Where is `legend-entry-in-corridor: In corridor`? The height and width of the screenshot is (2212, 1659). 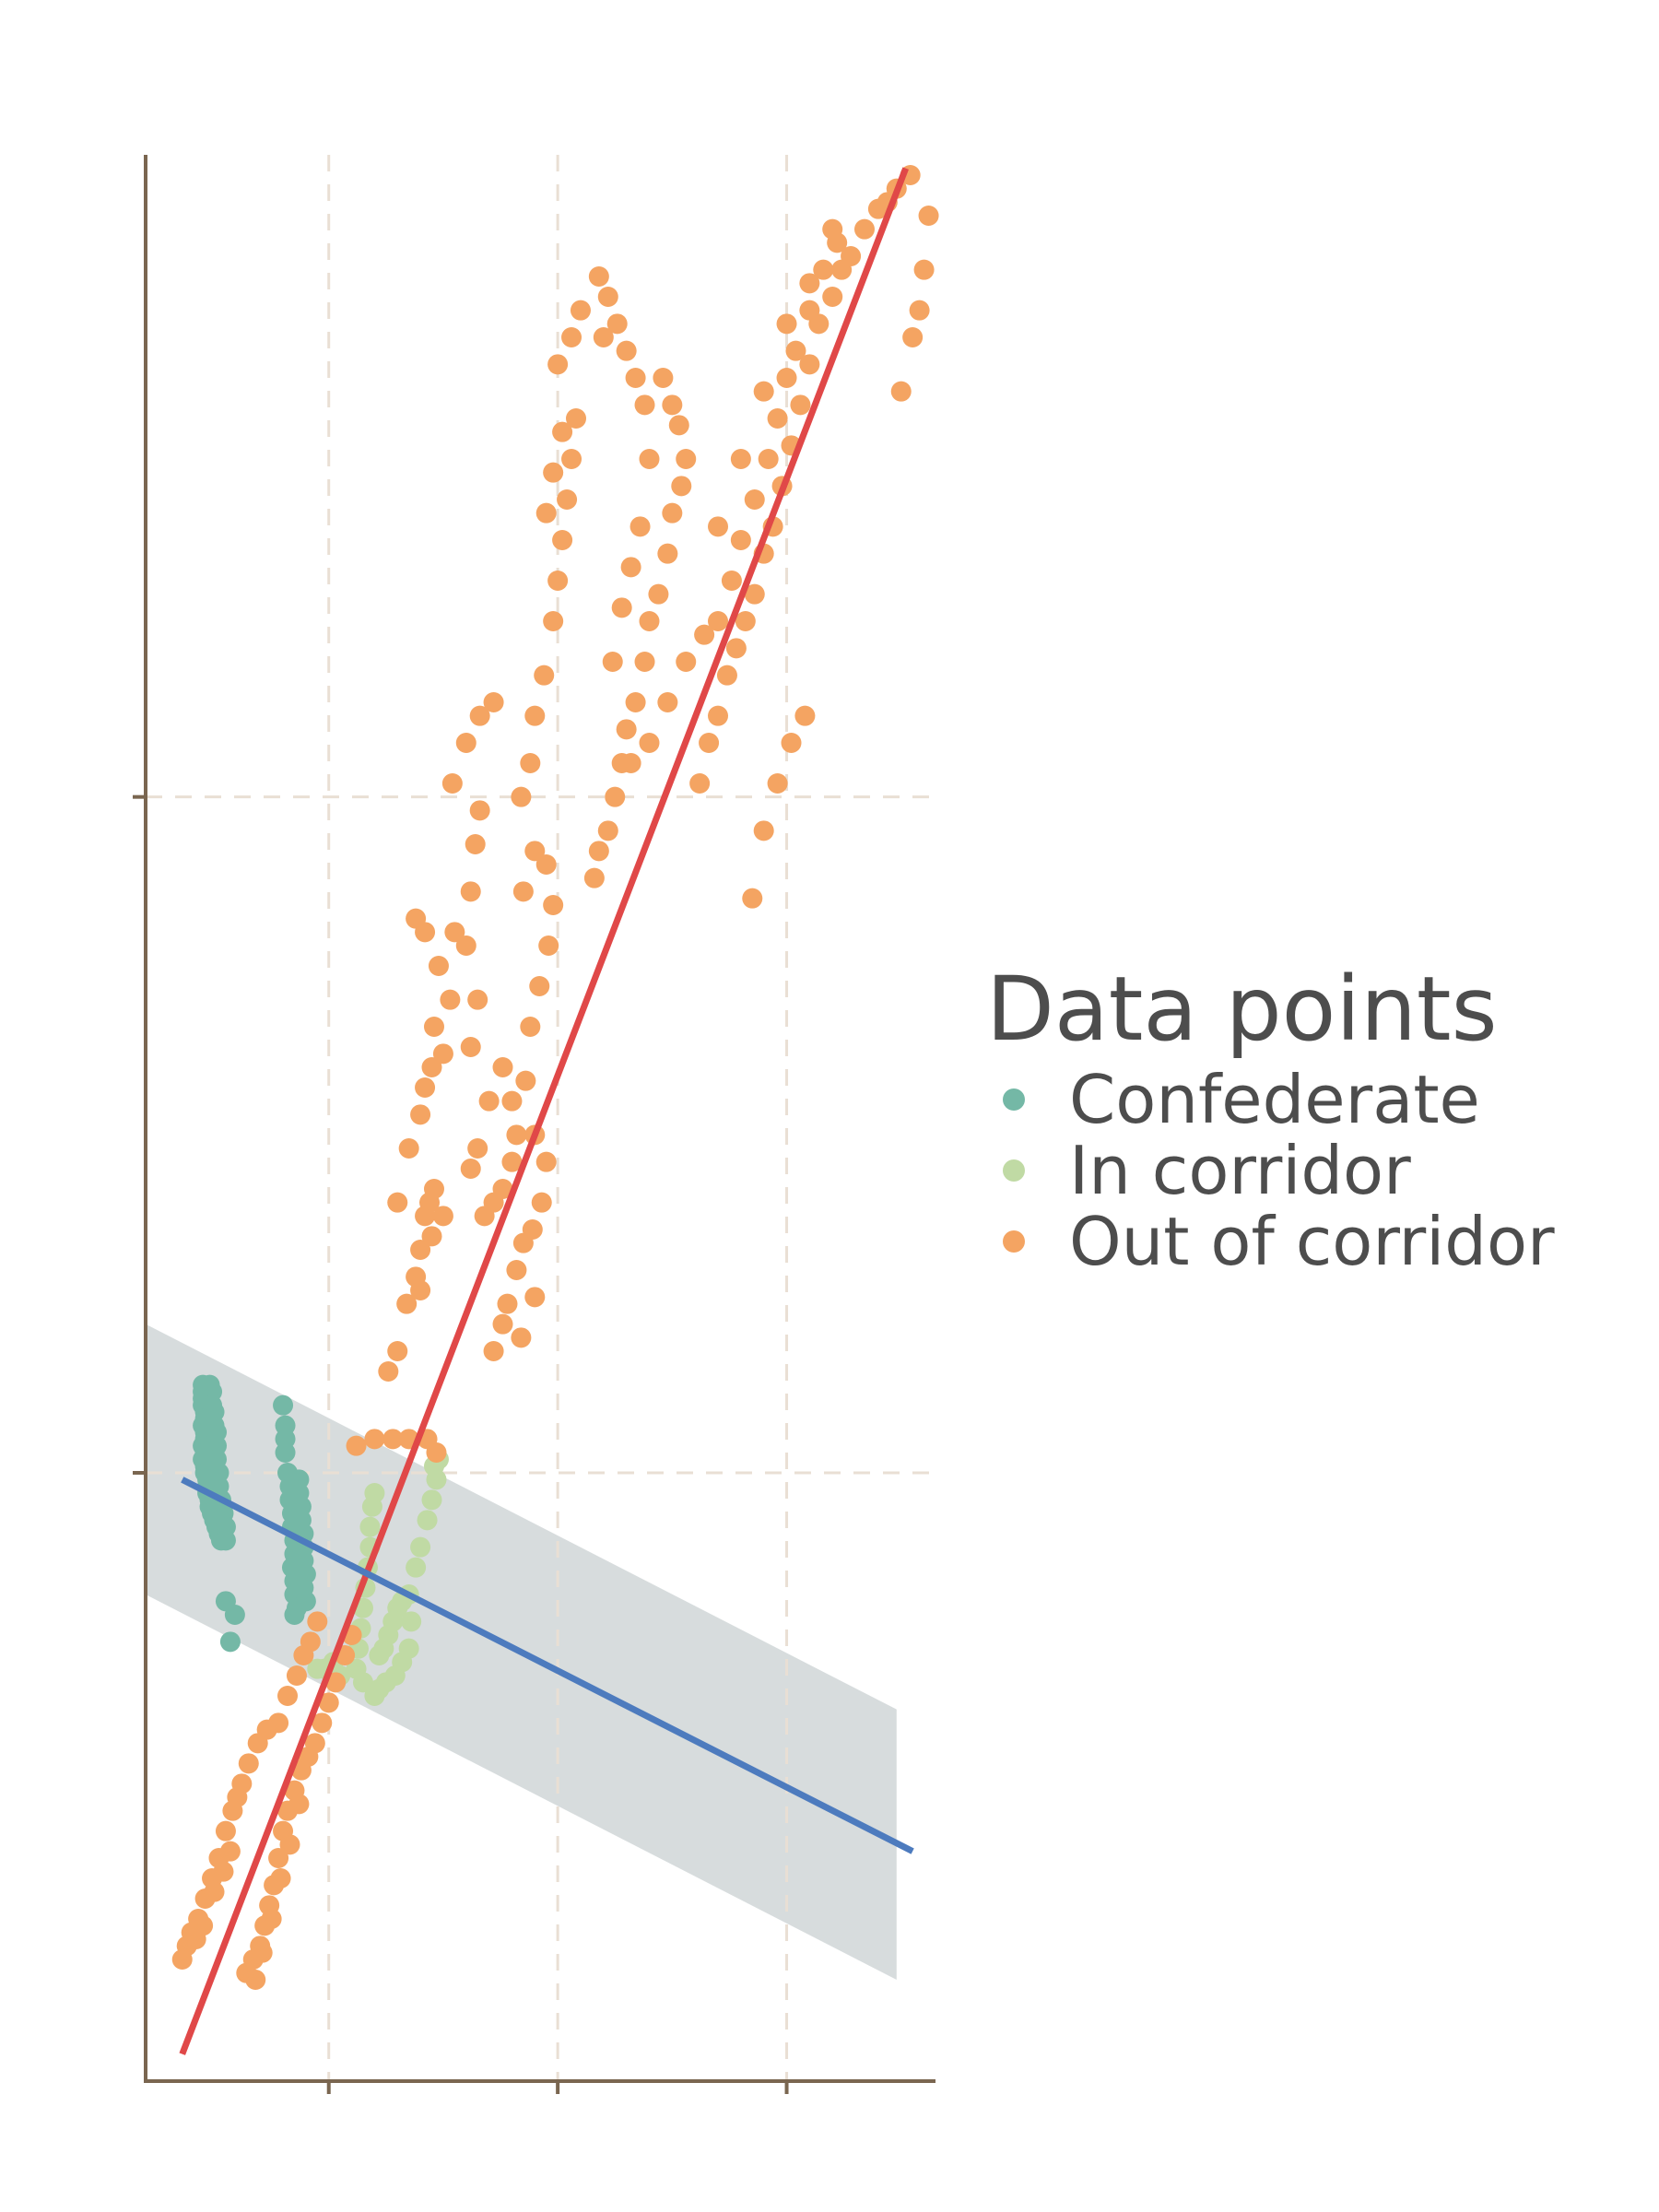
legend-entry-in-corridor: In corridor is located at coordinates (1207, 1170).